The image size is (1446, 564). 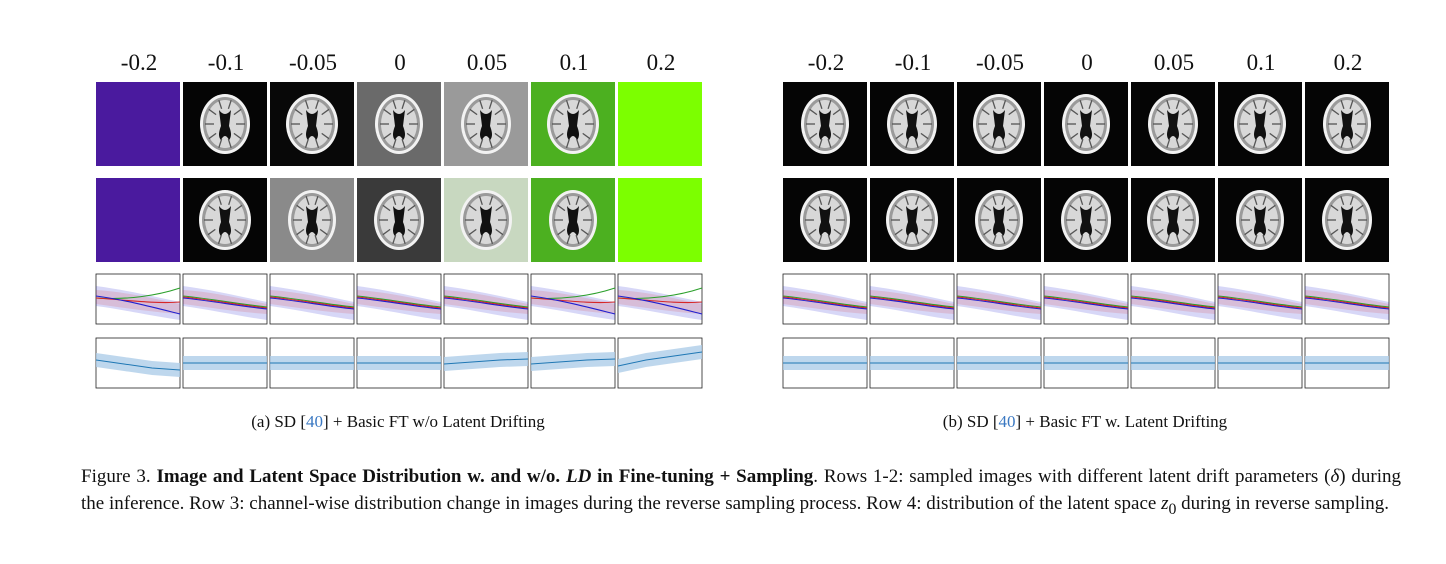 What do you see at coordinates (226, 62) in the screenshot?
I see `delta-label: -0.1` at bounding box center [226, 62].